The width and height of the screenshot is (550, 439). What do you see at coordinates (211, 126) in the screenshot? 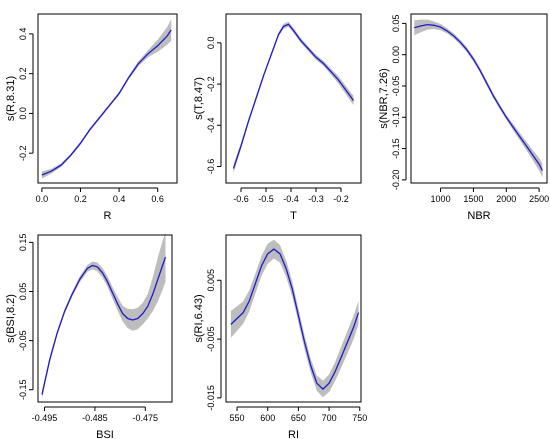
I see `y-tick-label-t: -0.4` at bounding box center [211, 126].